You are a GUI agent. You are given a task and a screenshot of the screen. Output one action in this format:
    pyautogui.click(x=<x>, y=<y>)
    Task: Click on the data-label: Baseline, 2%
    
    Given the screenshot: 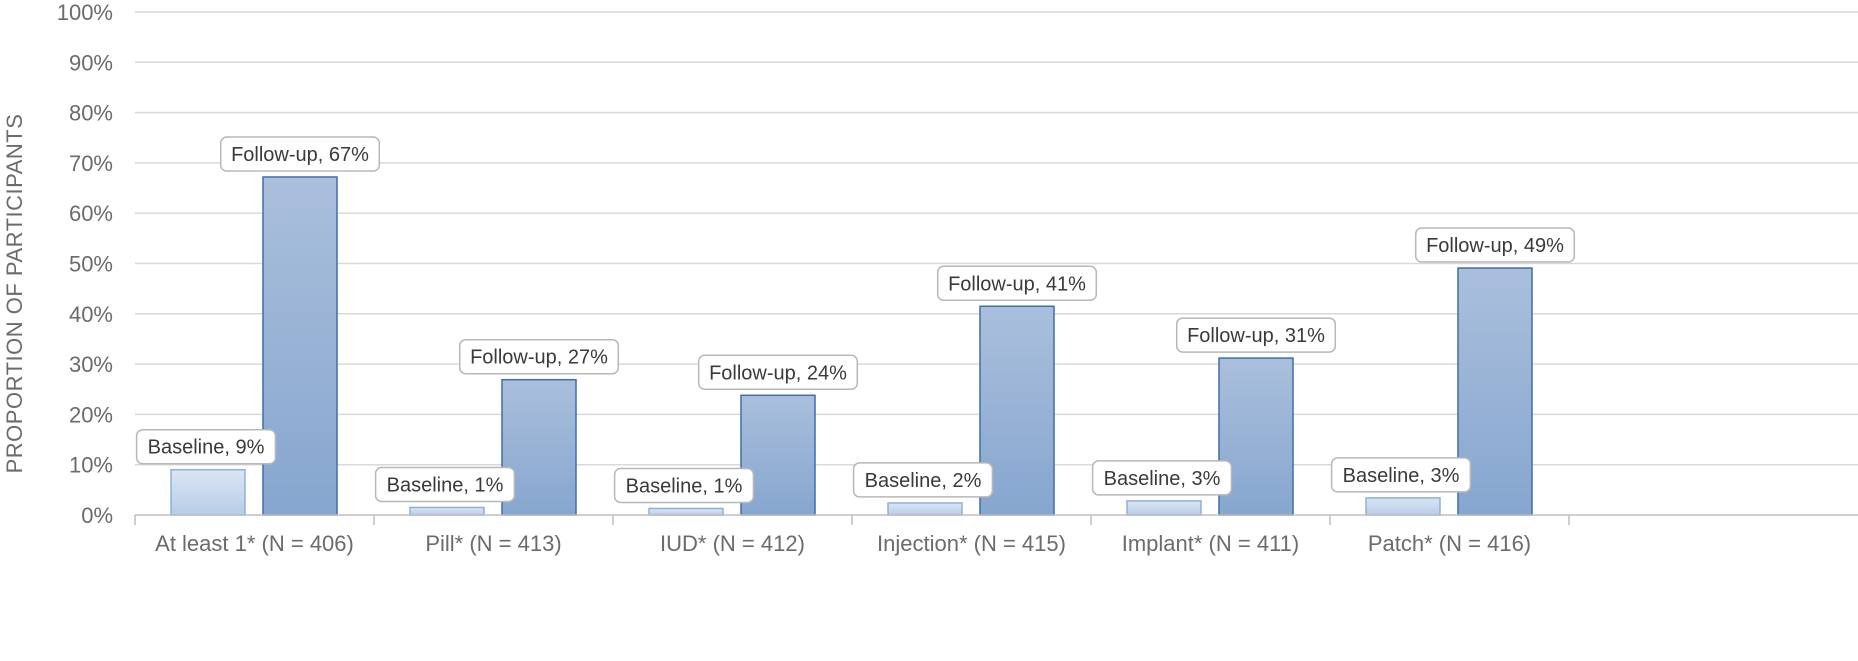 What is the action you would take?
    pyautogui.click(x=923, y=480)
    